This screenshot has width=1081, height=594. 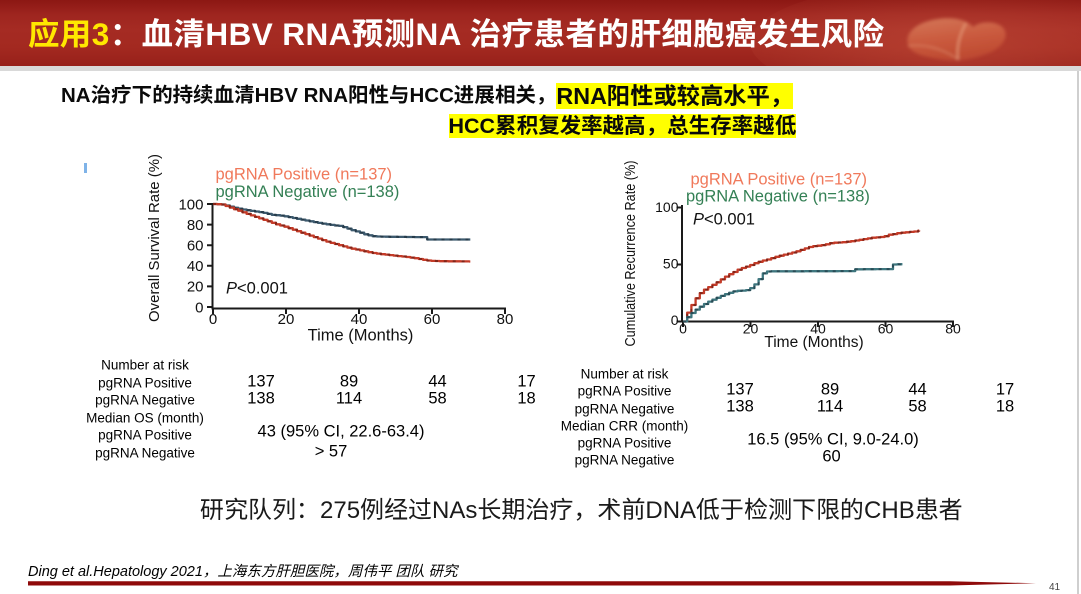 I want to click on svg-text: 50, so click(x=671, y=263).